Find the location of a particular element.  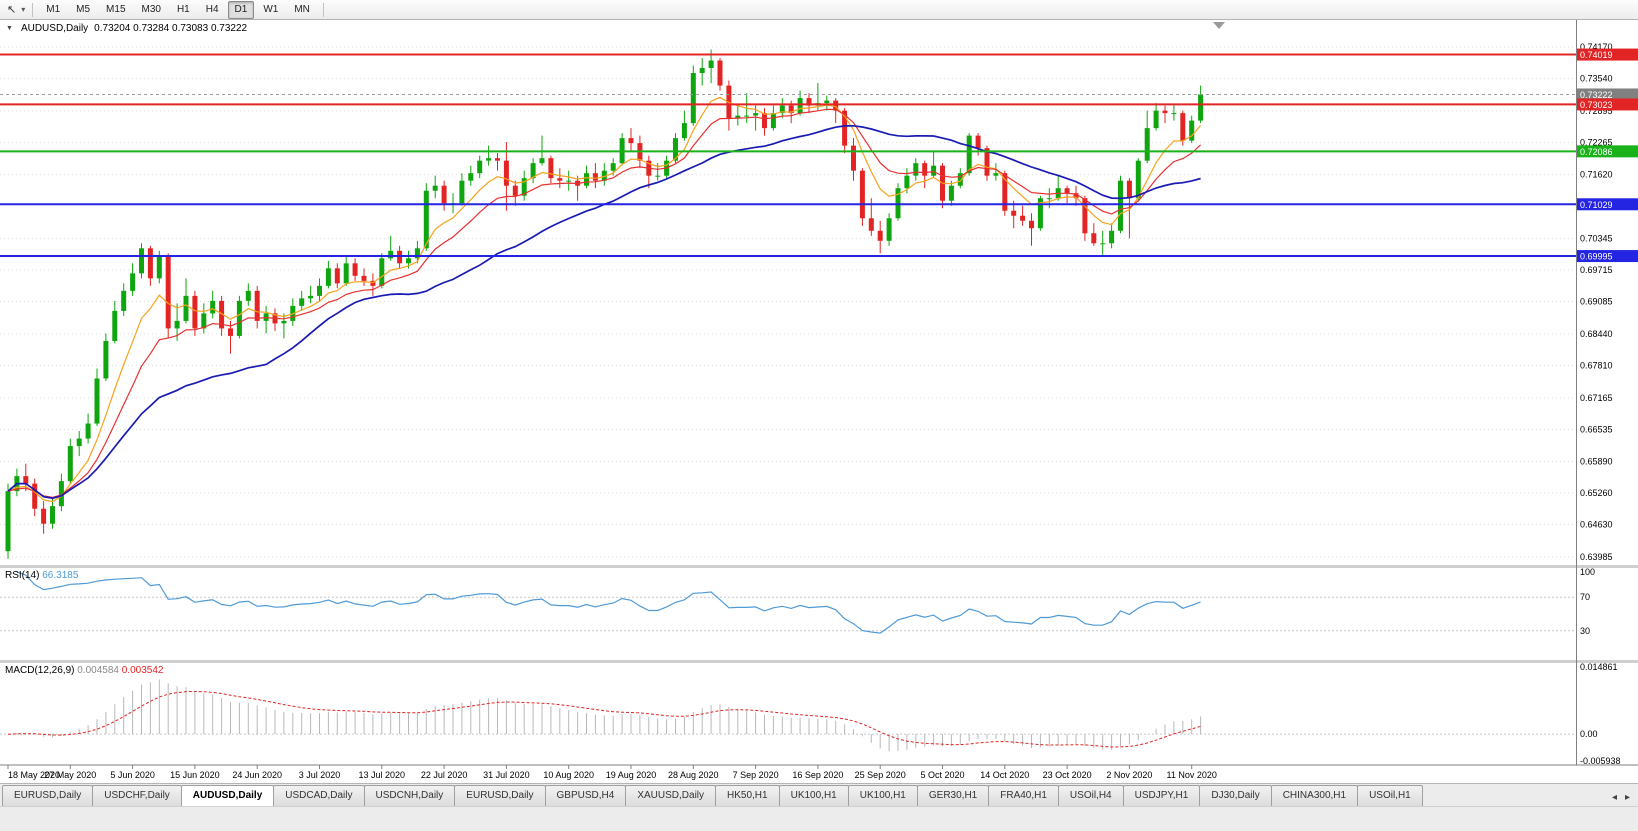

svg-text: 14 Oct 2020 is located at coordinates (1004, 775).